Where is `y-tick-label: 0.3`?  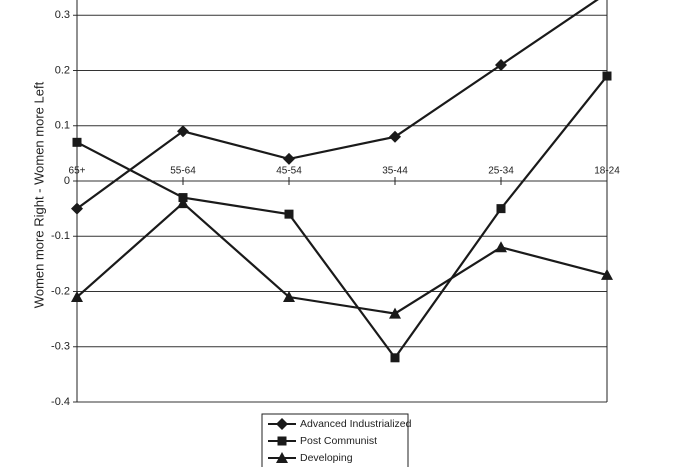 y-tick-label: 0.3 is located at coordinates (62, 15).